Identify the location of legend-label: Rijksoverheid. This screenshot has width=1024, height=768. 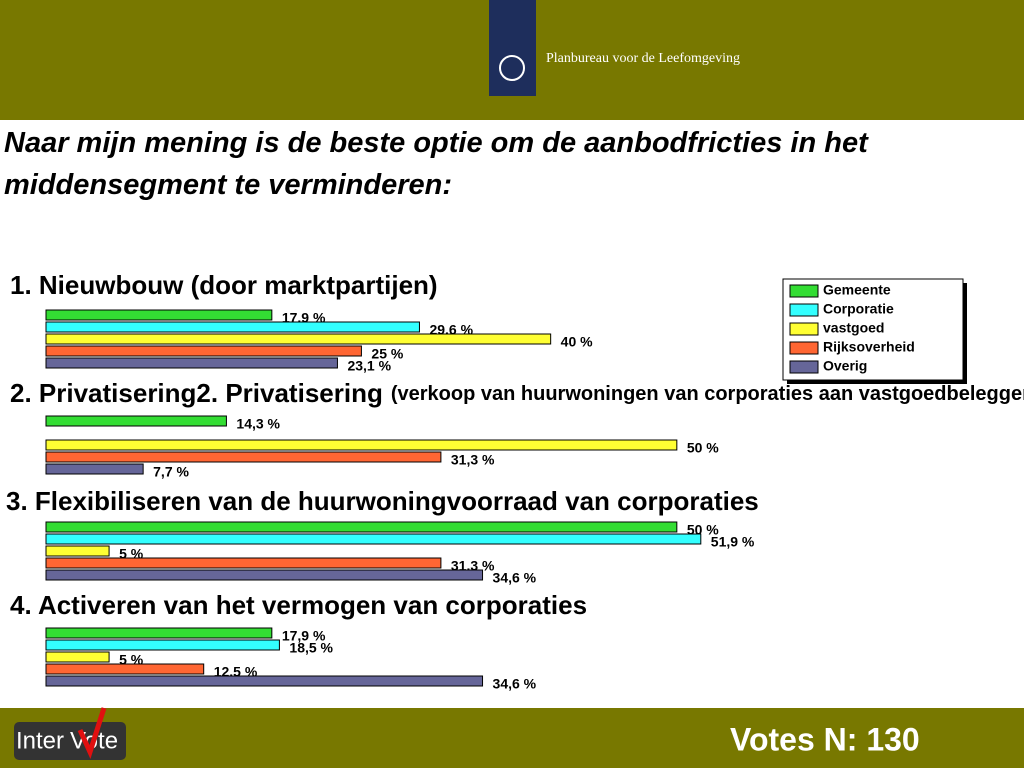
(869, 347).